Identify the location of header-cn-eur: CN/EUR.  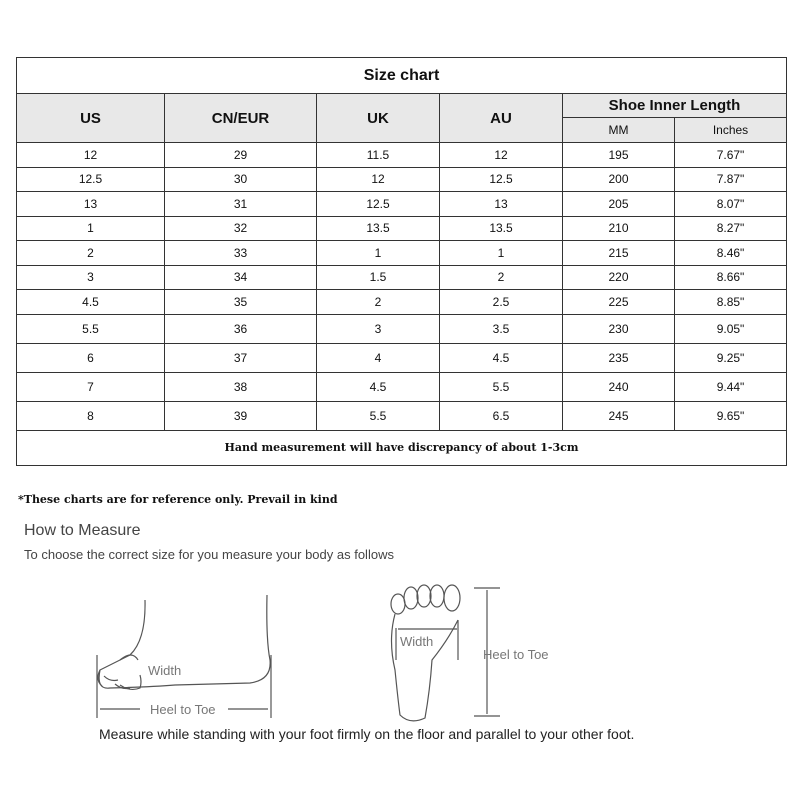
(240, 118).